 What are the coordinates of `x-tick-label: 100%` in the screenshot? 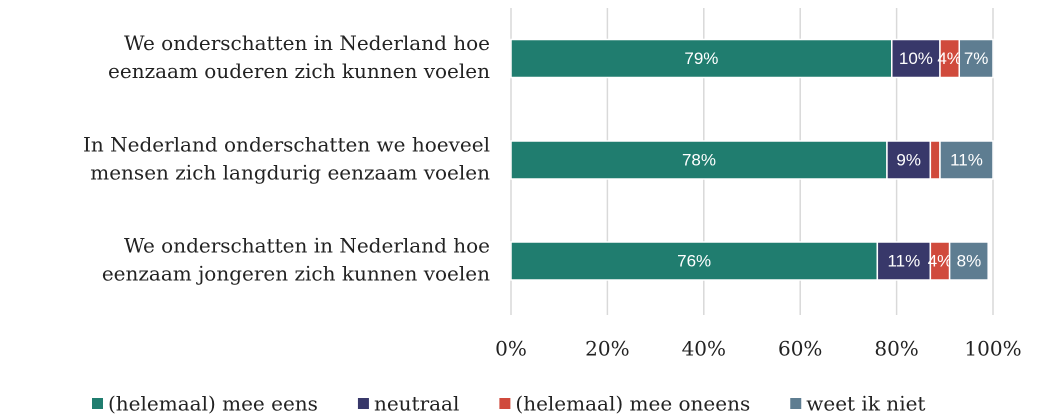 It's located at (992, 349).